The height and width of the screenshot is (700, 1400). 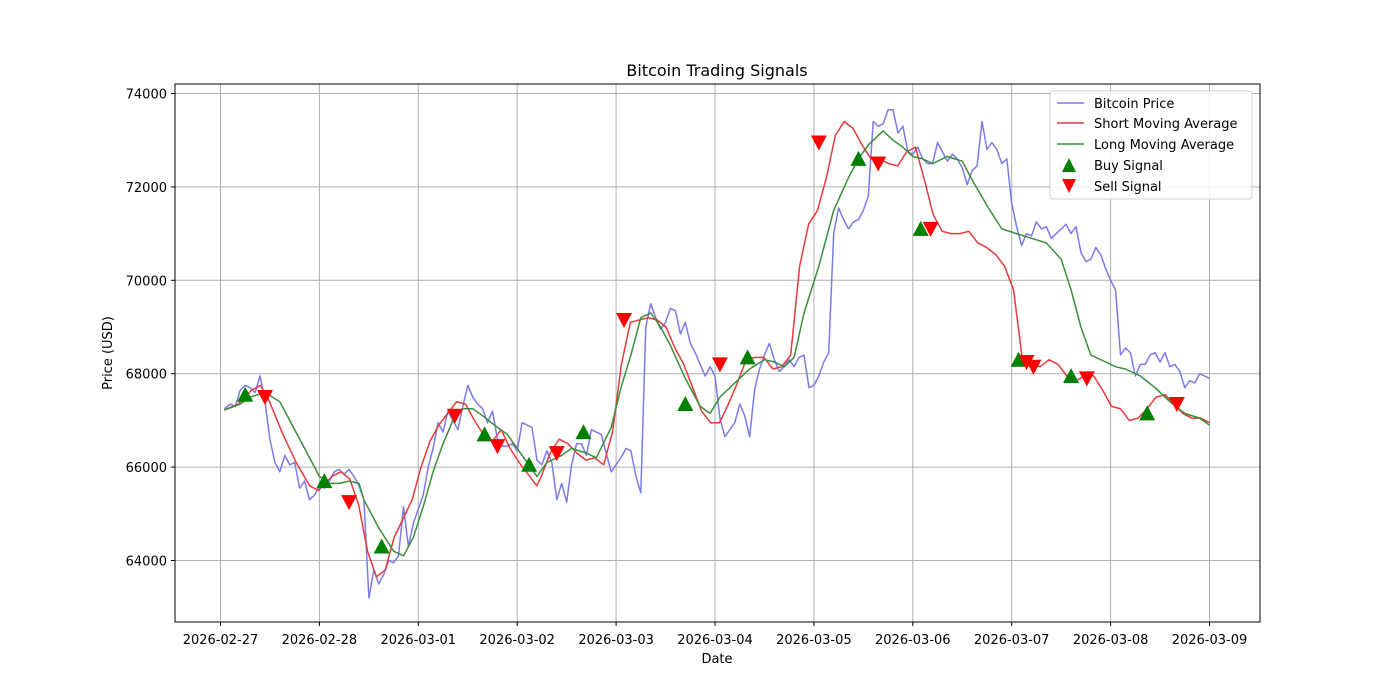 What do you see at coordinates (616, 640) in the screenshot?
I see `x-tick-label: 2026-03-03` at bounding box center [616, 640].